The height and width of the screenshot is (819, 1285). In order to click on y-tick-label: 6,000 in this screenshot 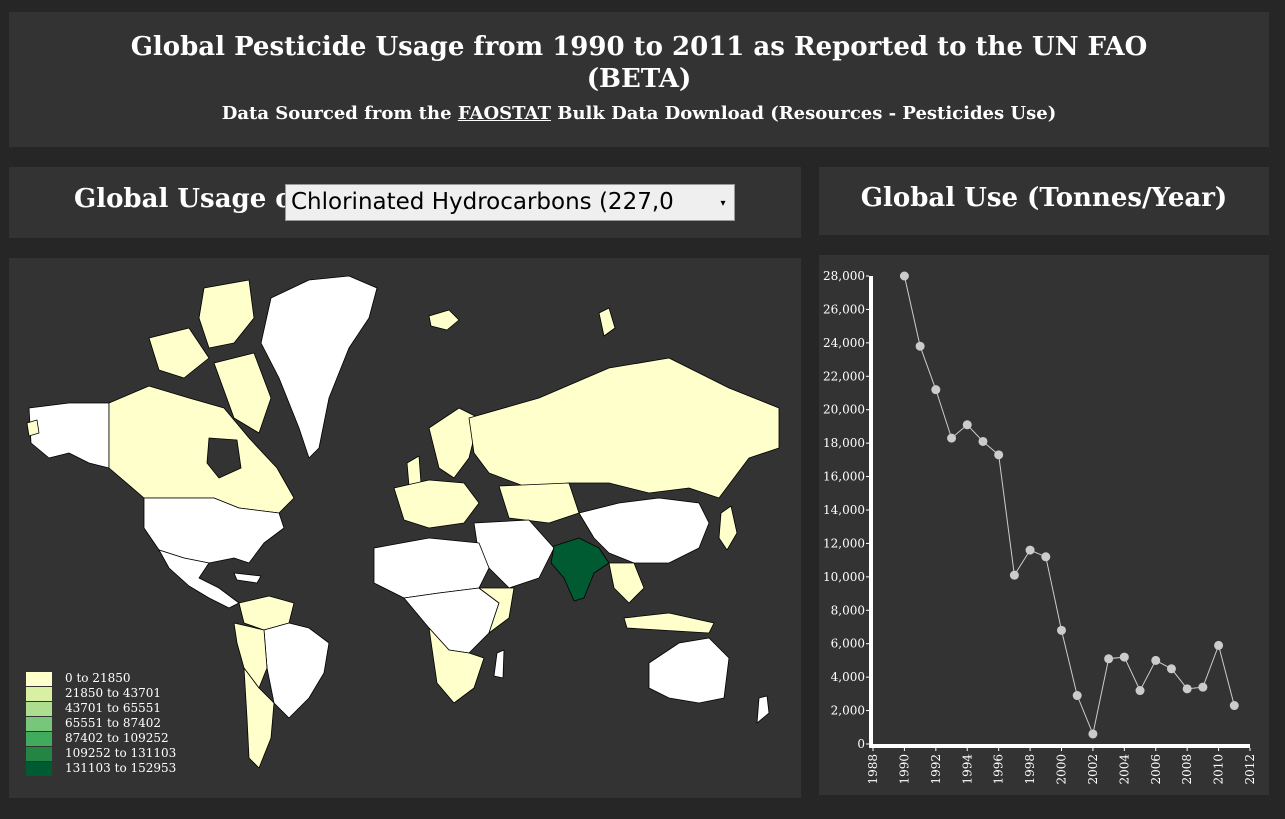, I will do `click(848, 644)`.